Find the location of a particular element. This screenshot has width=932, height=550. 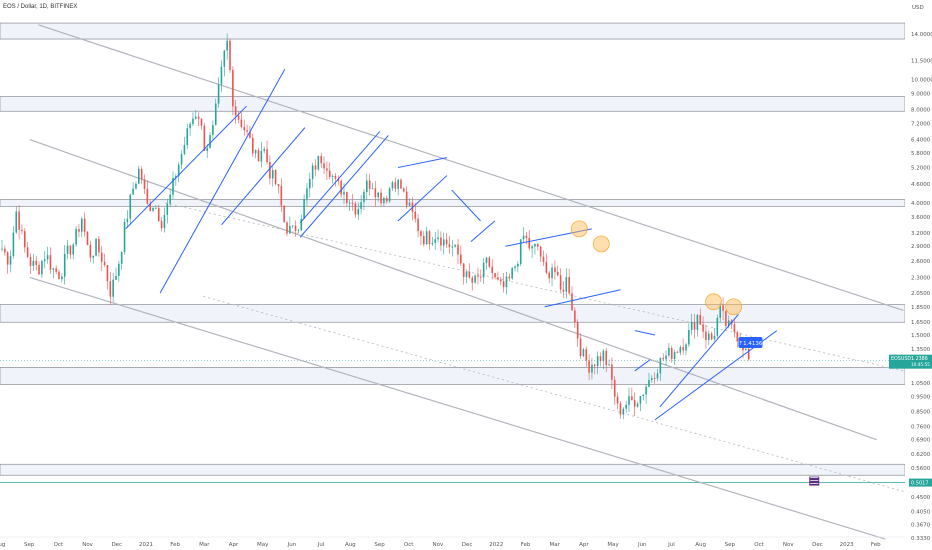

y-tick-label: 1.0500 is located at coordinates (921, 384).